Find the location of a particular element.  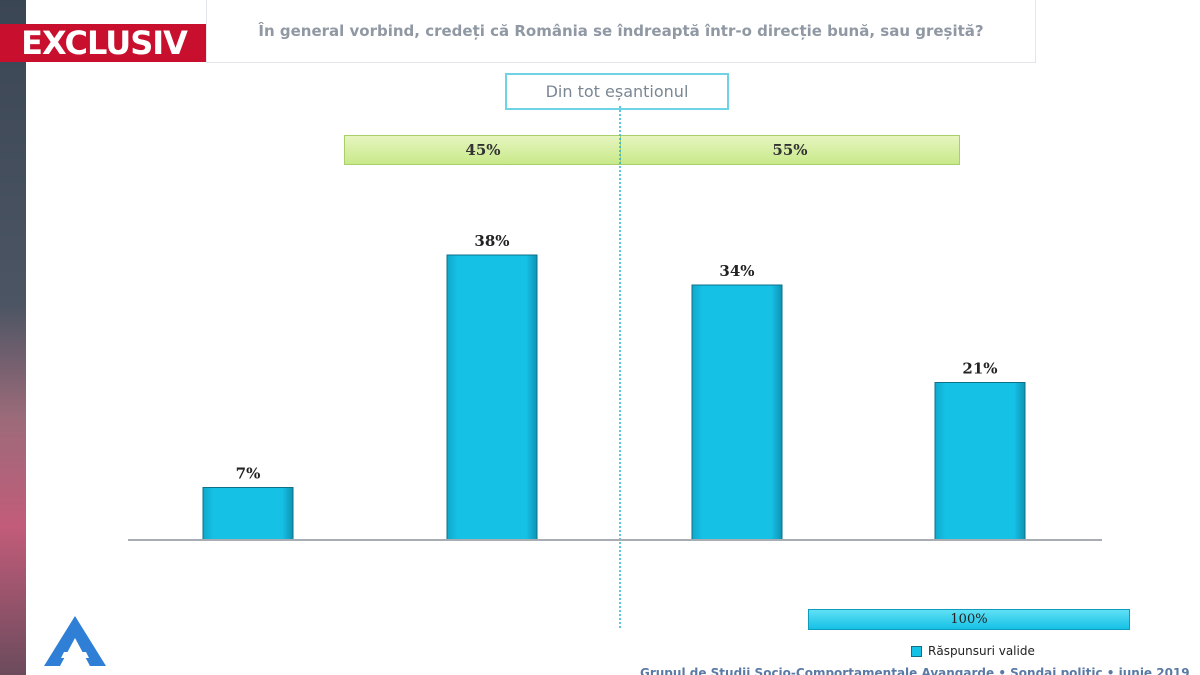

bar-label-4: 21% is located at coordinates (979, 369).